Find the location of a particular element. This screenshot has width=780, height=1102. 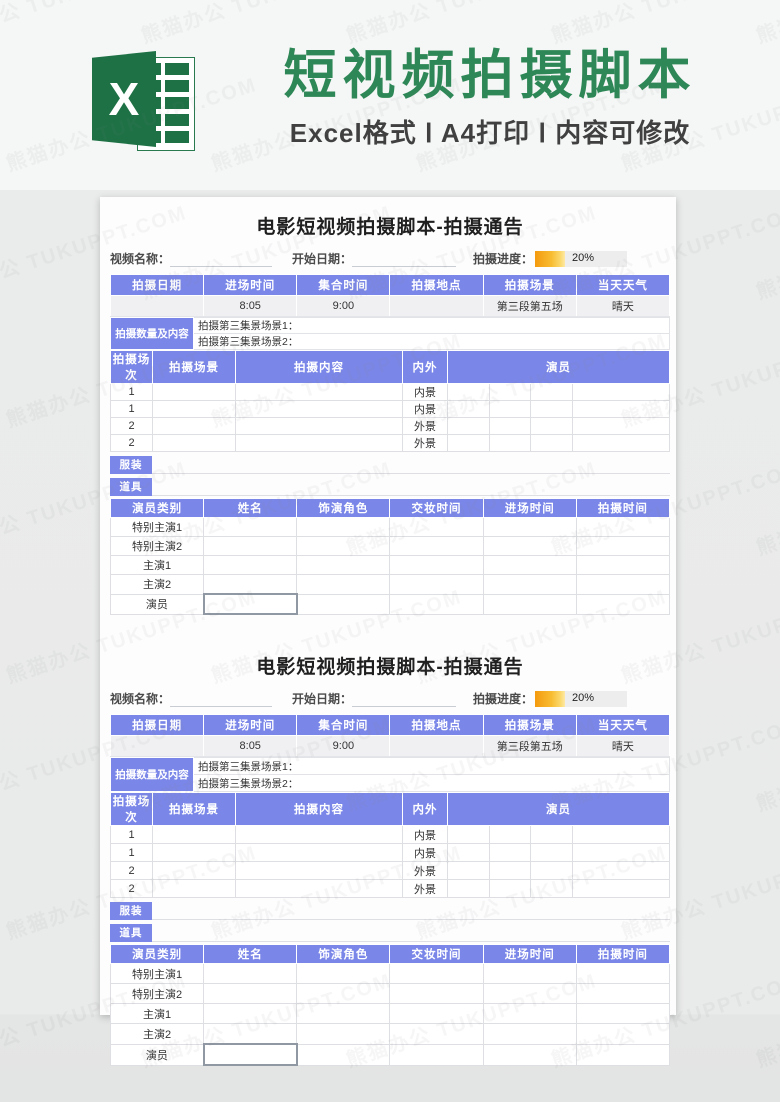

scene-row: 1 内景 is located at coordinates (390, 392).